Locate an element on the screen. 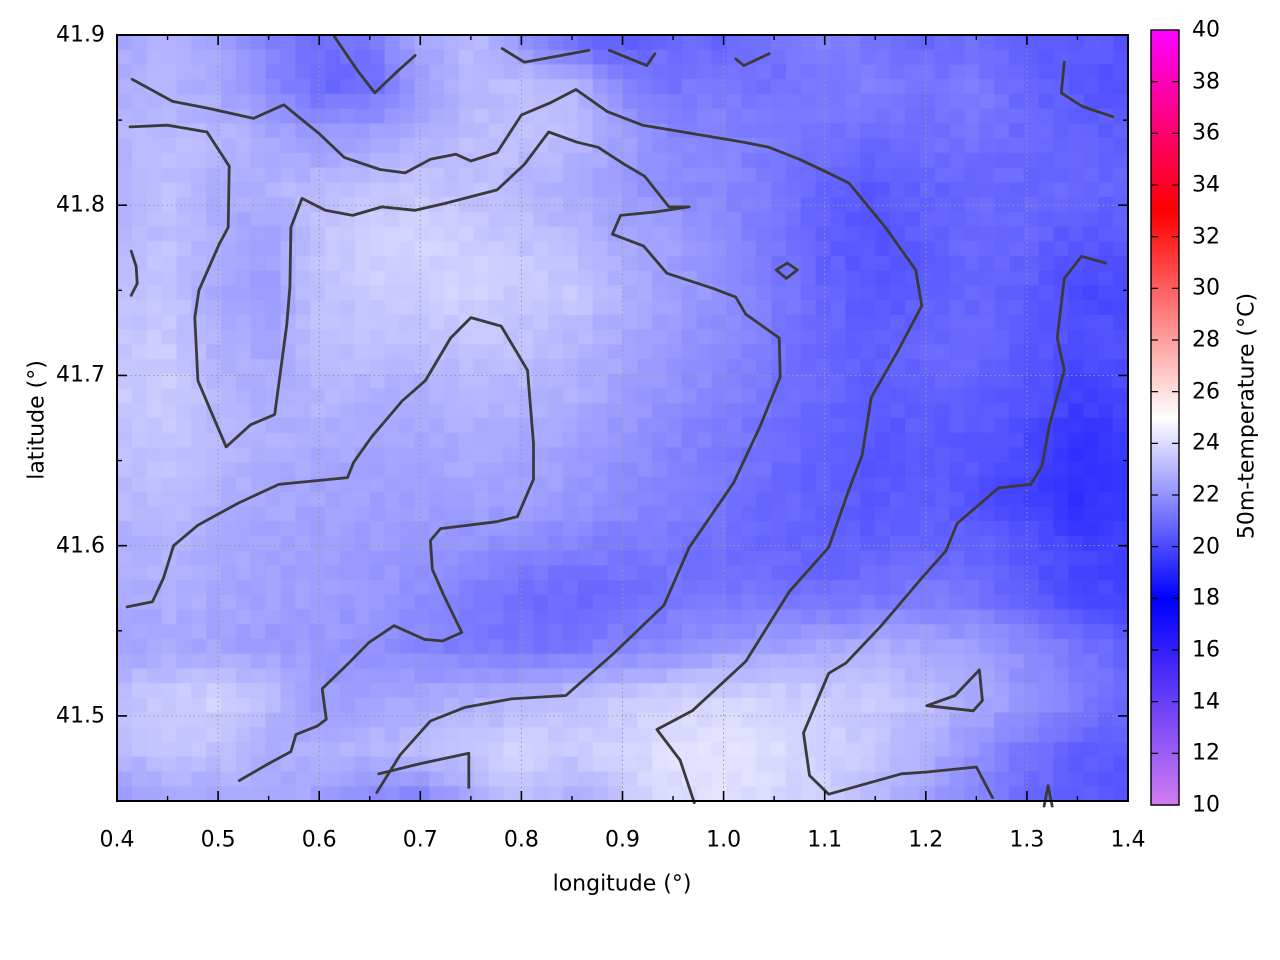 The height and width of the screenshot is (960, 1280). colorbar-tick-label: 18 is located at coordinates (1206, 598).